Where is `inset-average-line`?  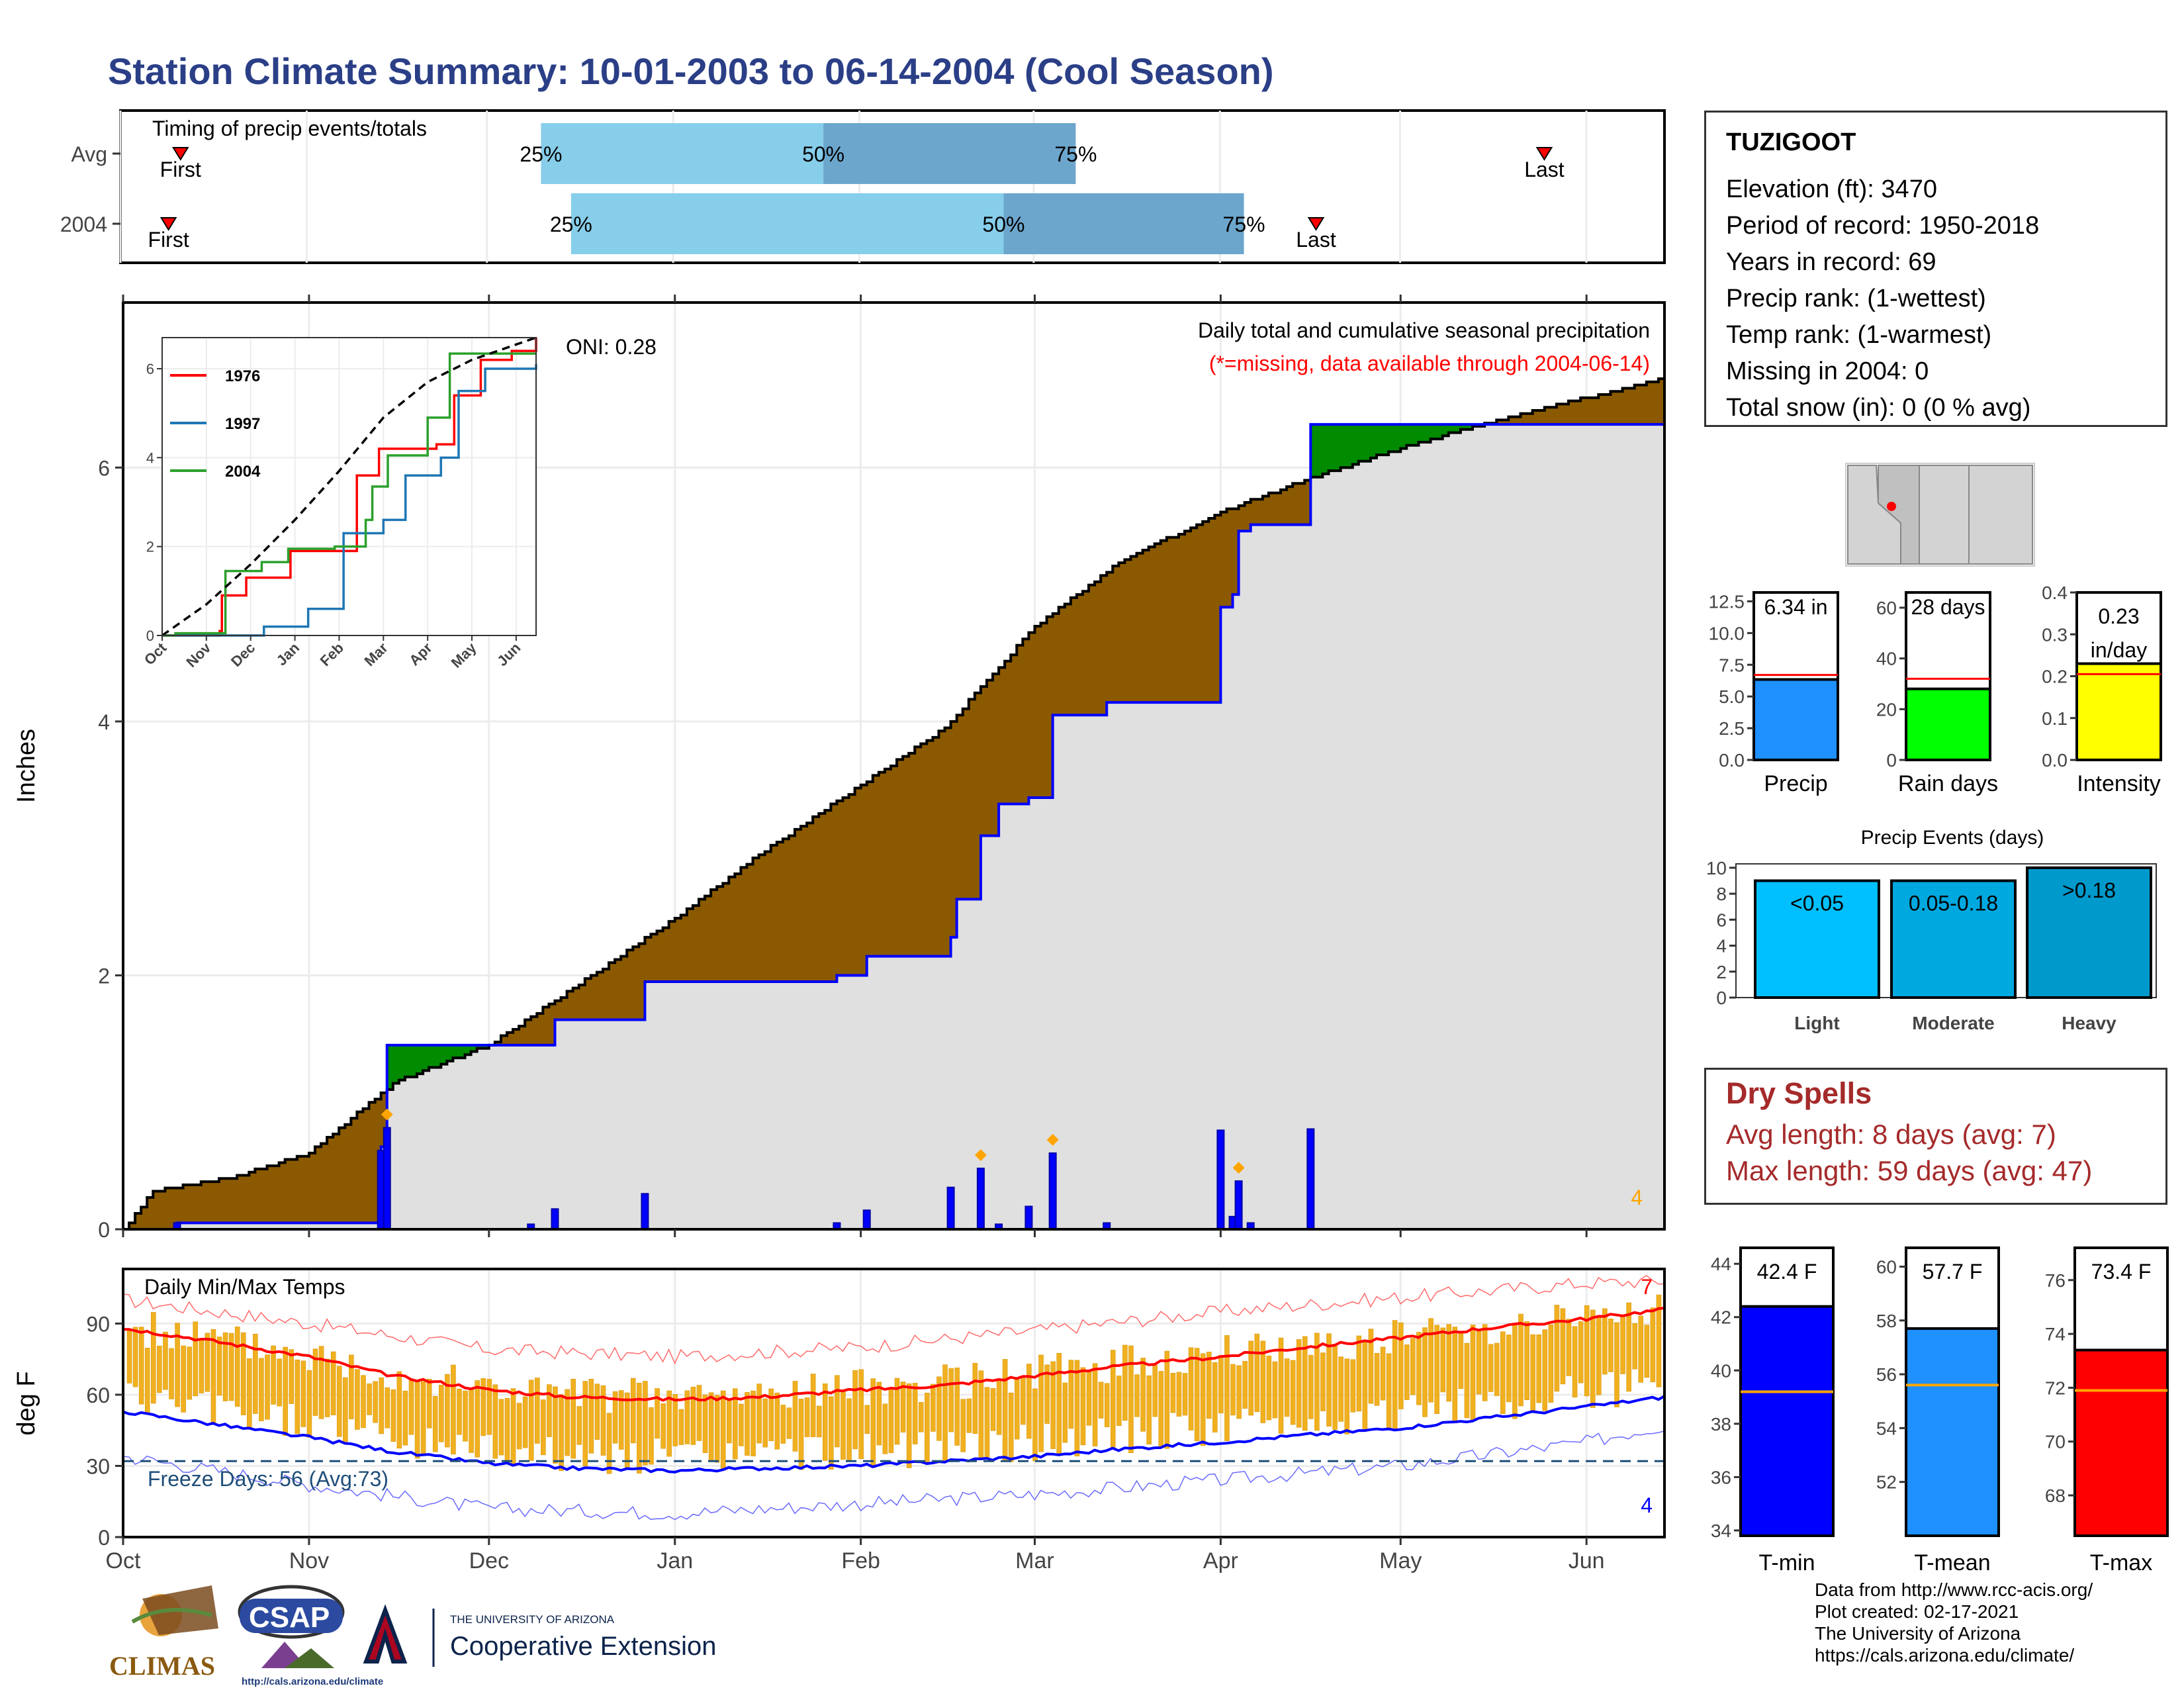
inset-average-line is located at coordinates (349, 486).